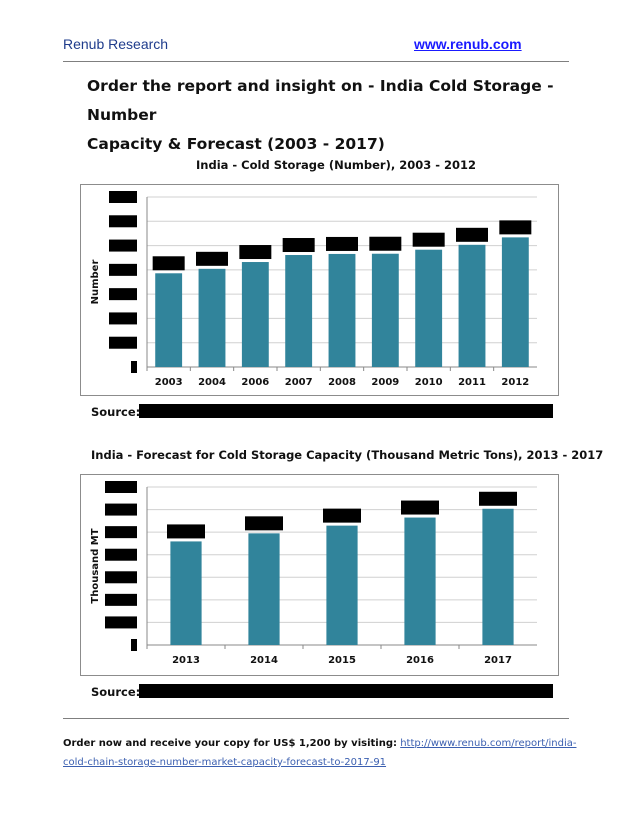 The image size is (638, 826). What do you see at coordinates (95, 565) in the screenshot?
I see `chart2-y-axis-title: Thousand MT` at bounding box center [95, 565].